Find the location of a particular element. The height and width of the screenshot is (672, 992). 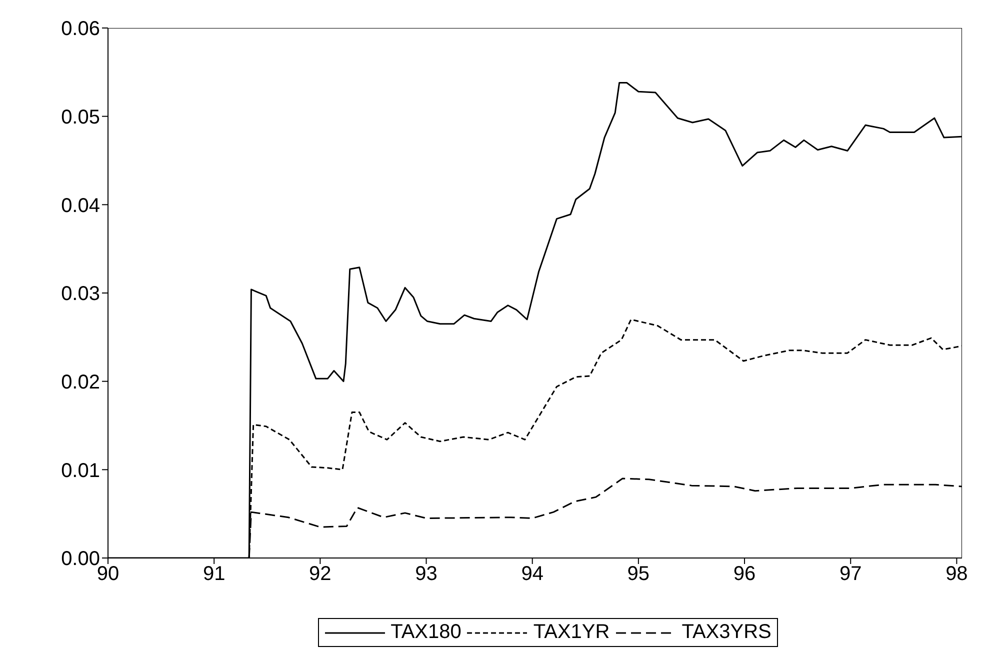

x-tick-label: 93 is located at coordinates (426, 574).